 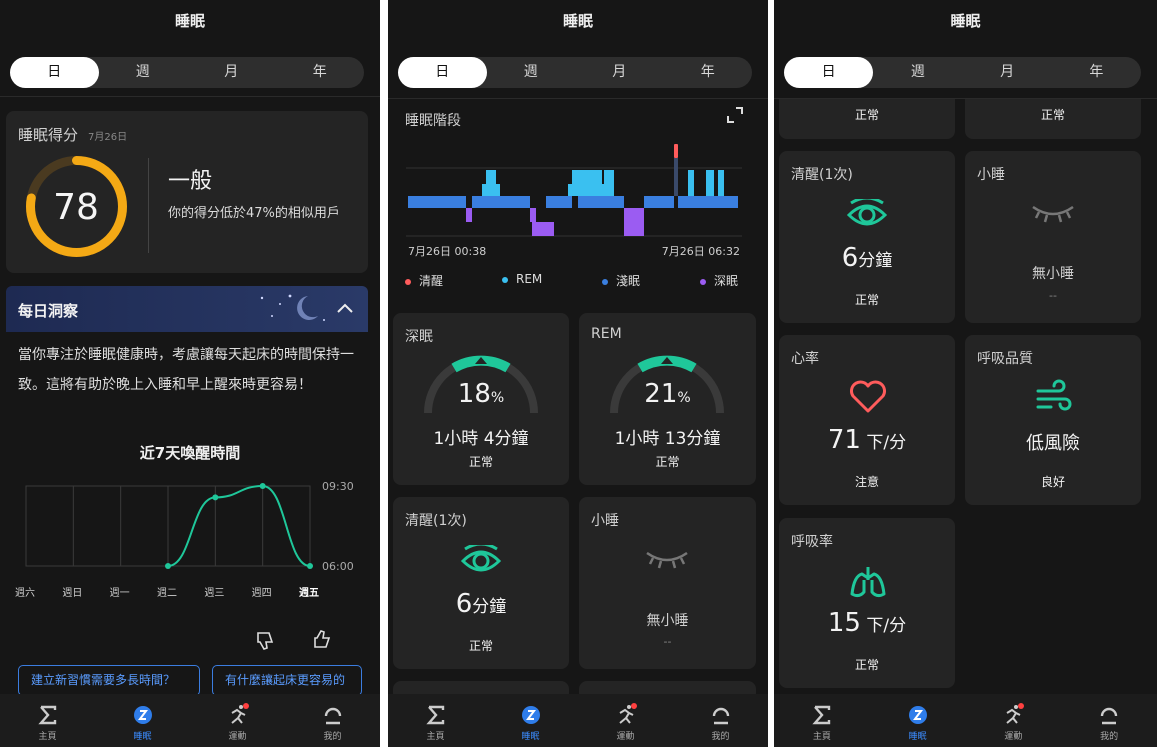 What do you see at coordinates (480, 462) in the screenshot?
I see `deep-status: 正常` at bounding box center [480, 462].